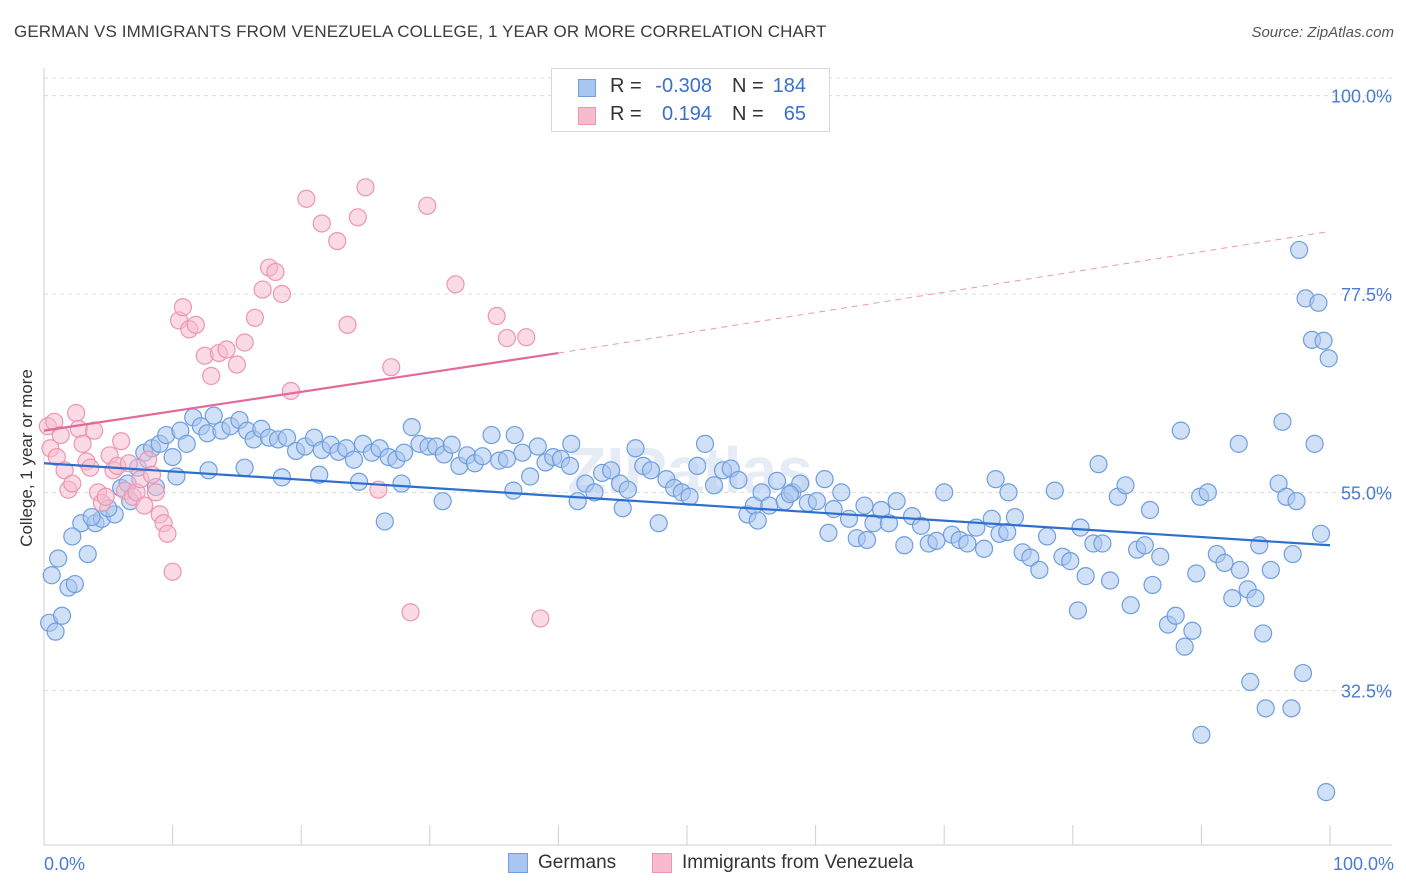  Describe the element at coordinates (587, 88) in the screenshot. I see `germans-swatch` at that location.